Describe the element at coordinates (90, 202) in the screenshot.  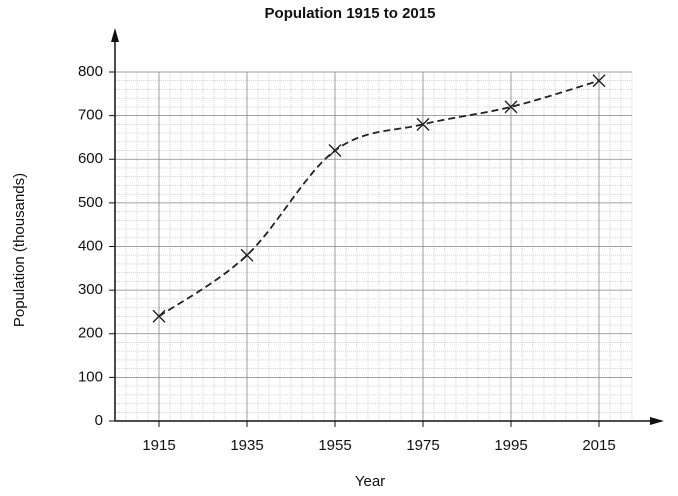
I see `y-tick-label: 500` at that location.